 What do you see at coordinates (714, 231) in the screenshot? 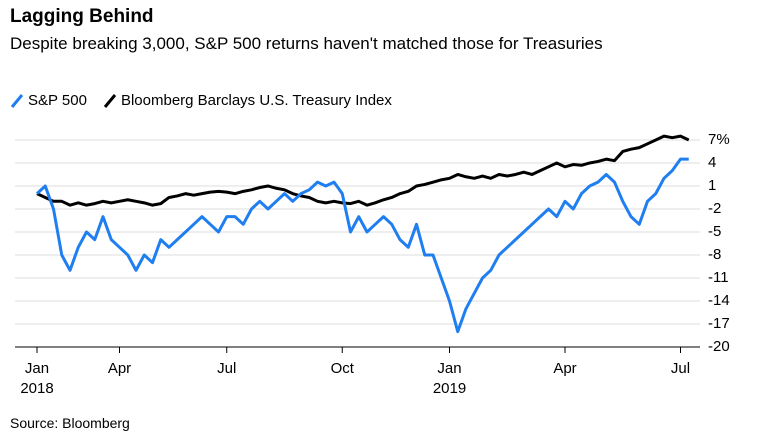
I see `y-tick-label: -5` at bounding box center [714, 231].